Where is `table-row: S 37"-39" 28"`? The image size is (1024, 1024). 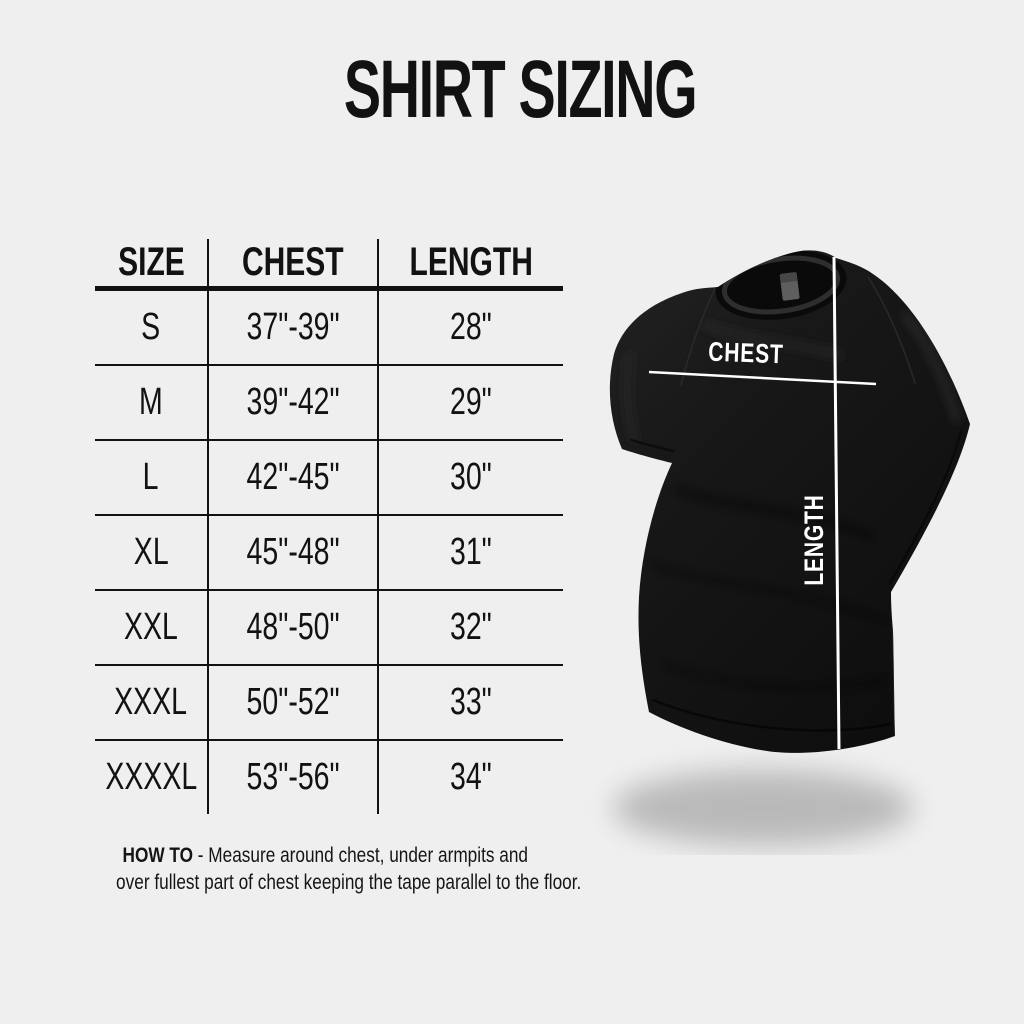 table-row: S 37"-39" 28" is located at coordinates (329, 327).